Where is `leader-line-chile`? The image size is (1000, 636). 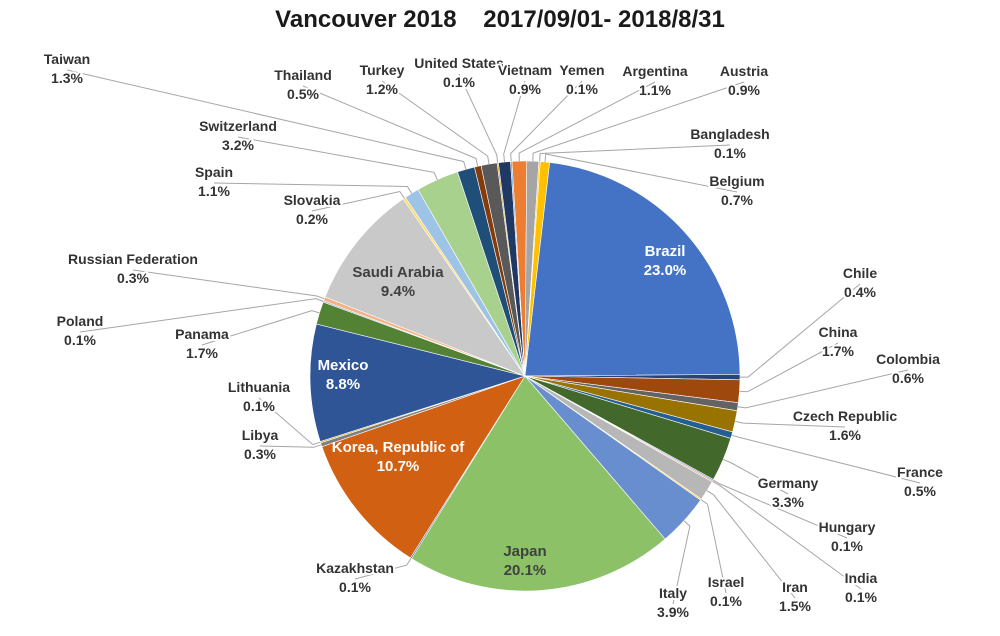 leader-line-chile is located at coordinates (800, 330).